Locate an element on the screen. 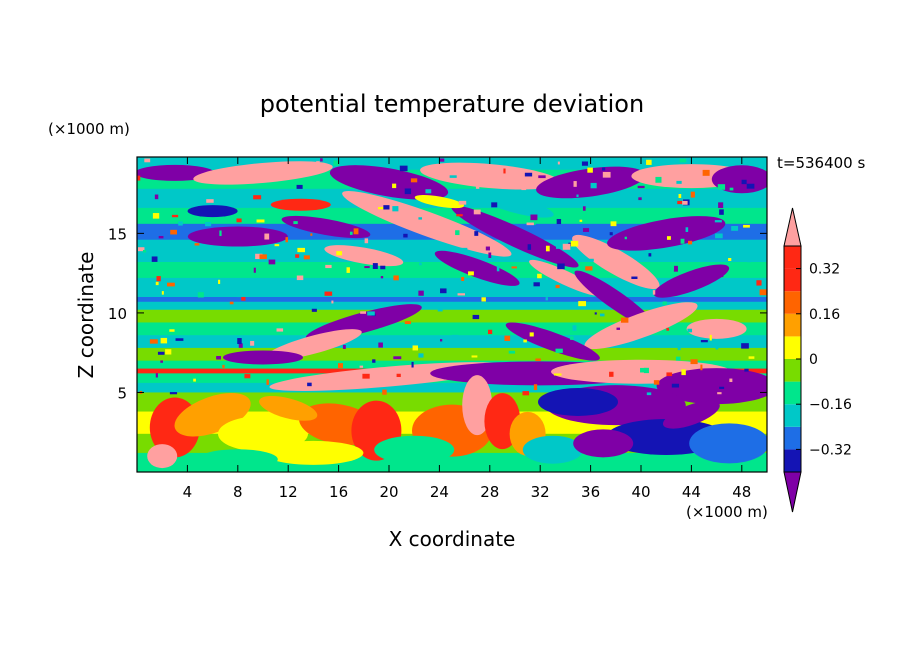 The width and height of the screenshot is (904, 654). x-tick-label: 44 is located at coordinates (691, 492).